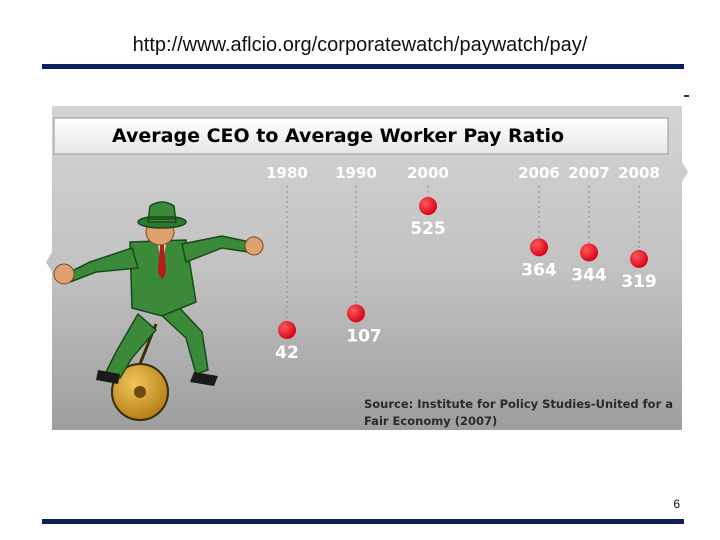  Describe the element at coordinates (589, 275) in the screenshot. I see `value-label-2007: 344` at that location.